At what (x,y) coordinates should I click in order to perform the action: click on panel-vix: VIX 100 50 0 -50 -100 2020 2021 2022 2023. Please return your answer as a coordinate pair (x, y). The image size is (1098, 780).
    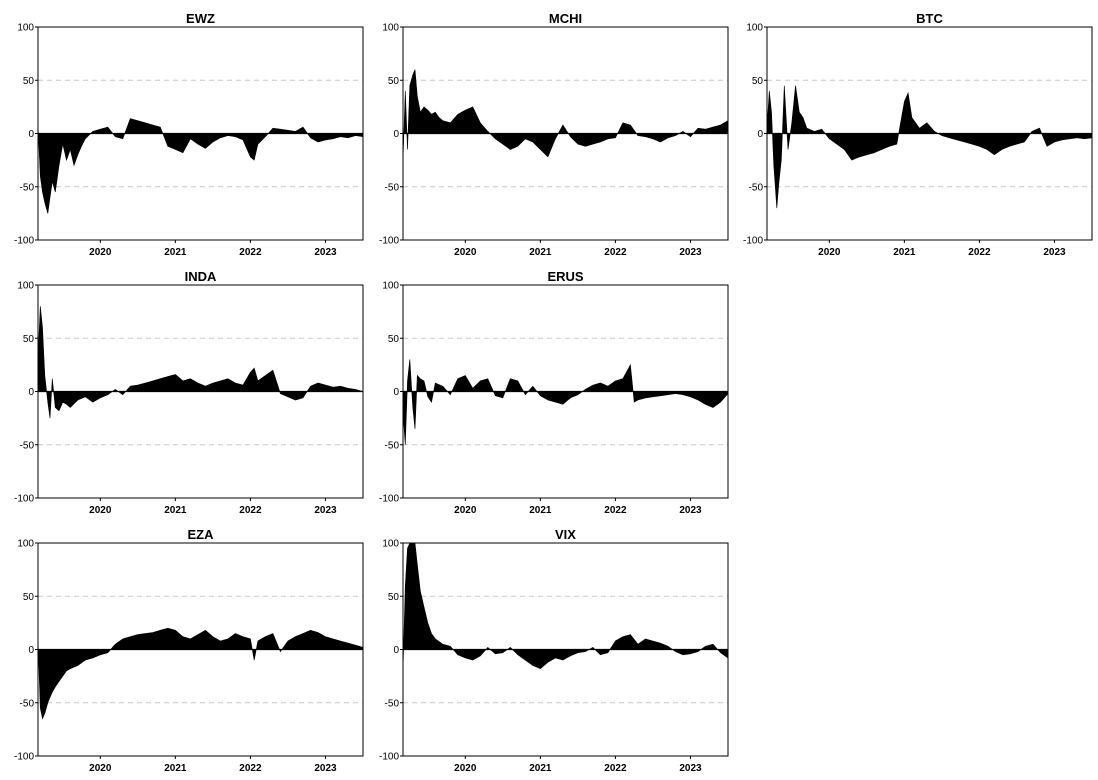
    Looking at the image, I should click on (554, 650).